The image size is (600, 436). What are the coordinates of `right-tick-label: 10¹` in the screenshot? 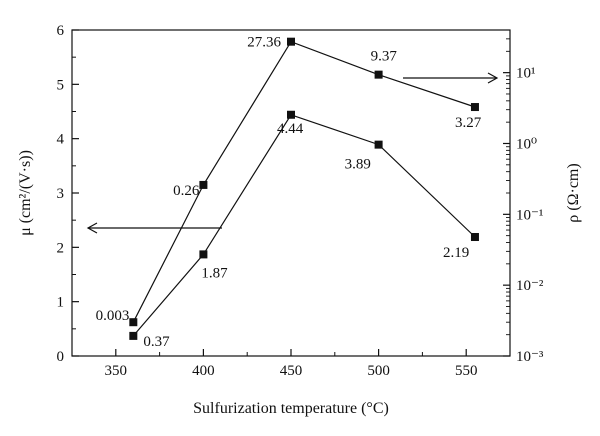 It's located at (526, 74).